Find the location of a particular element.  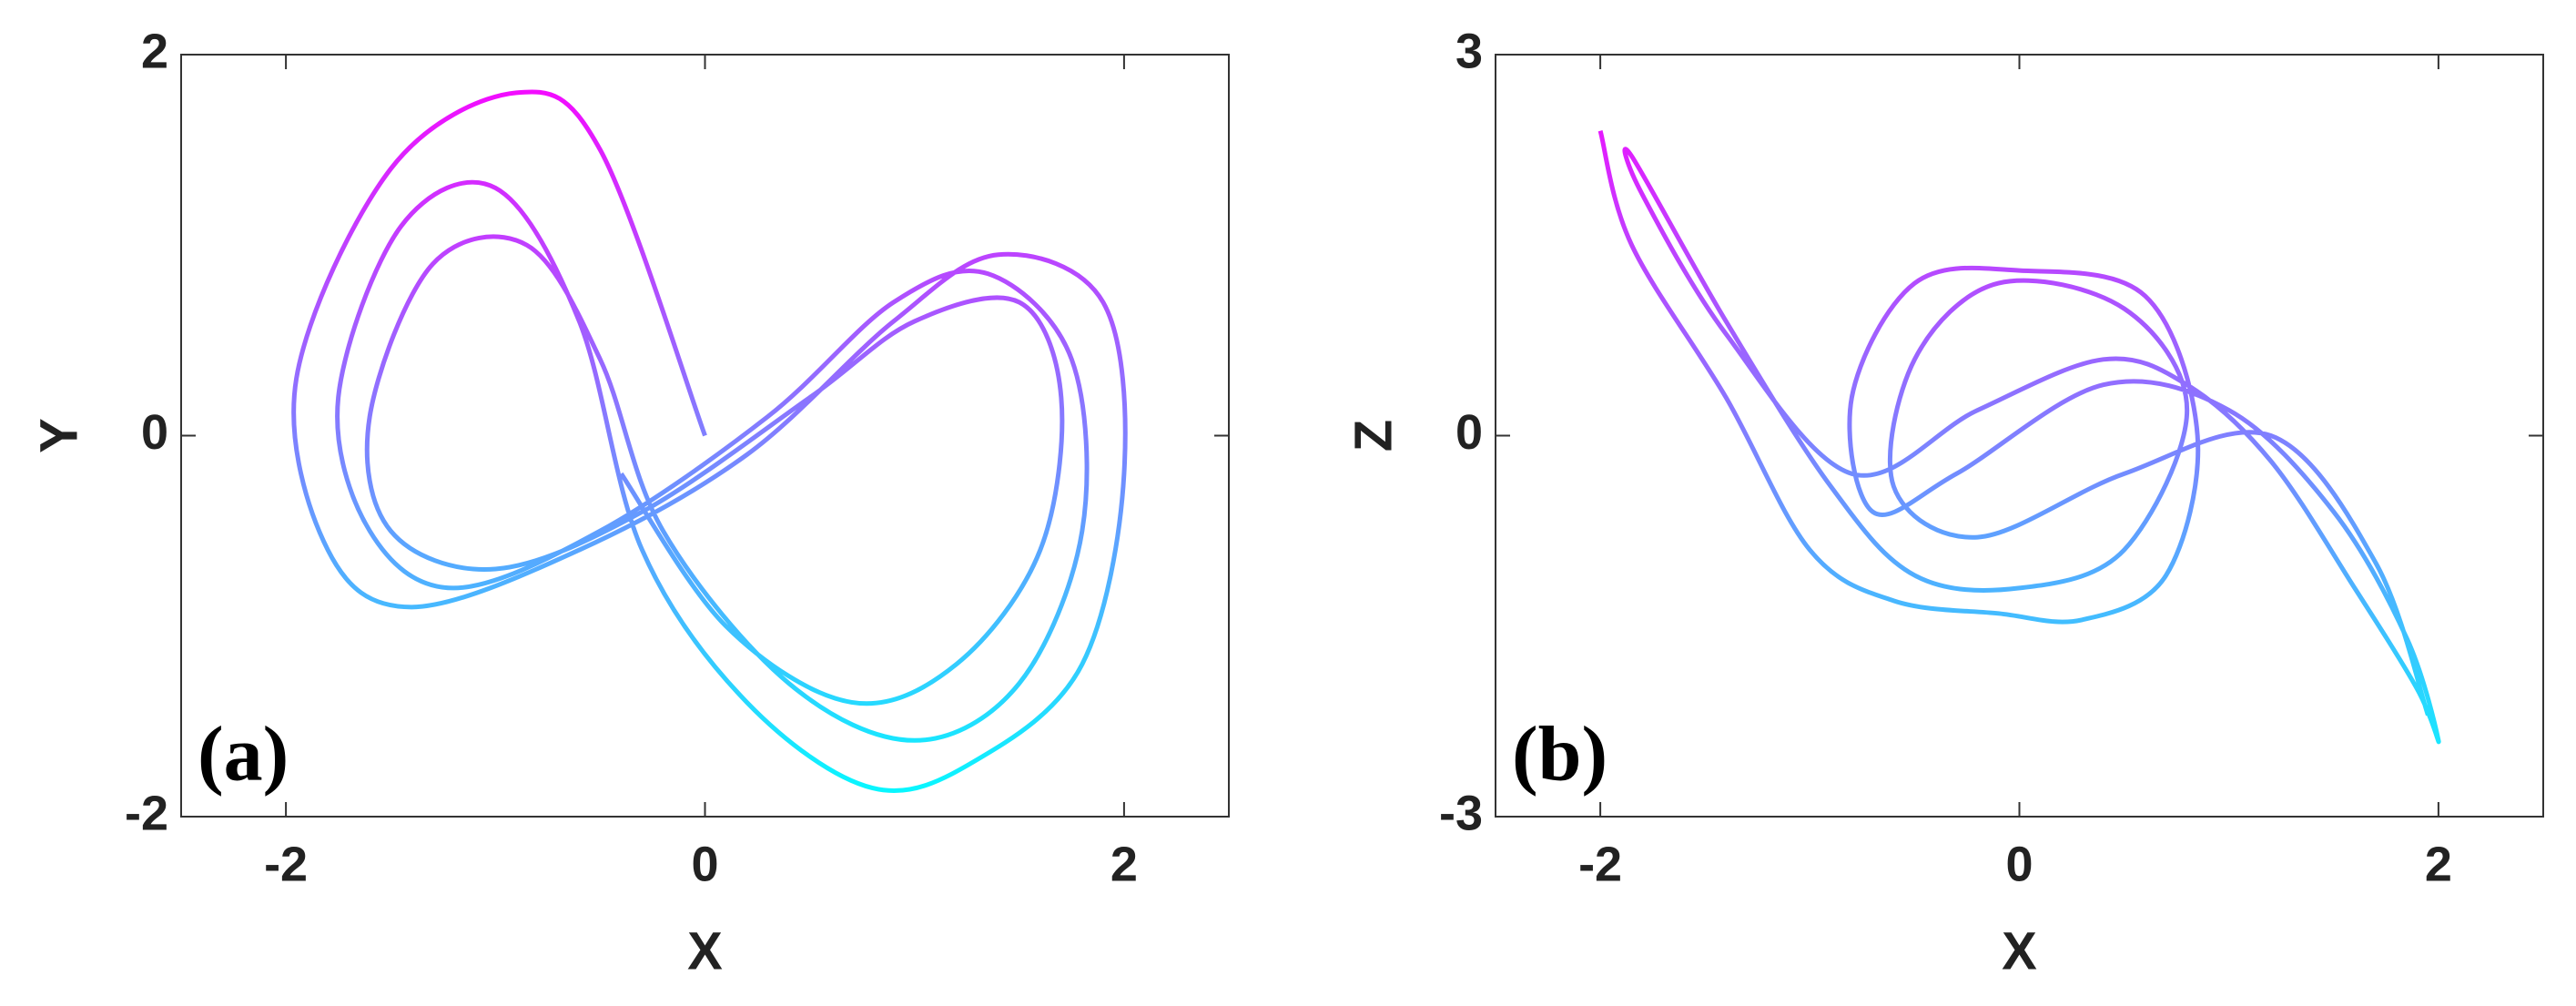

y-axis-label: Z is located at coordinates (1373, 436).